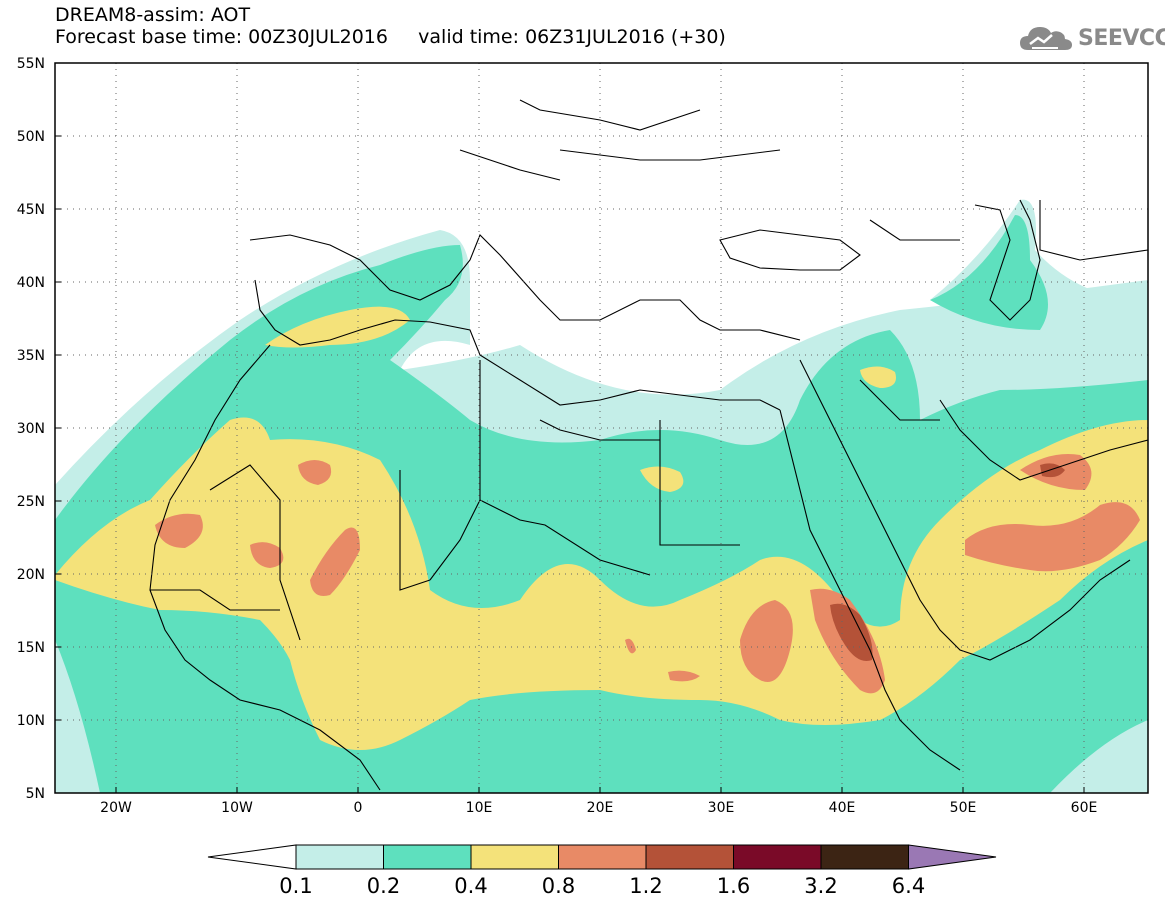 Image resolution: width=1165 pixels, height=905 pixels. What do you see at coordinates (31, 502) in the screenshot?
I see `lat-label: 25N` at bounding box center [31, 502].